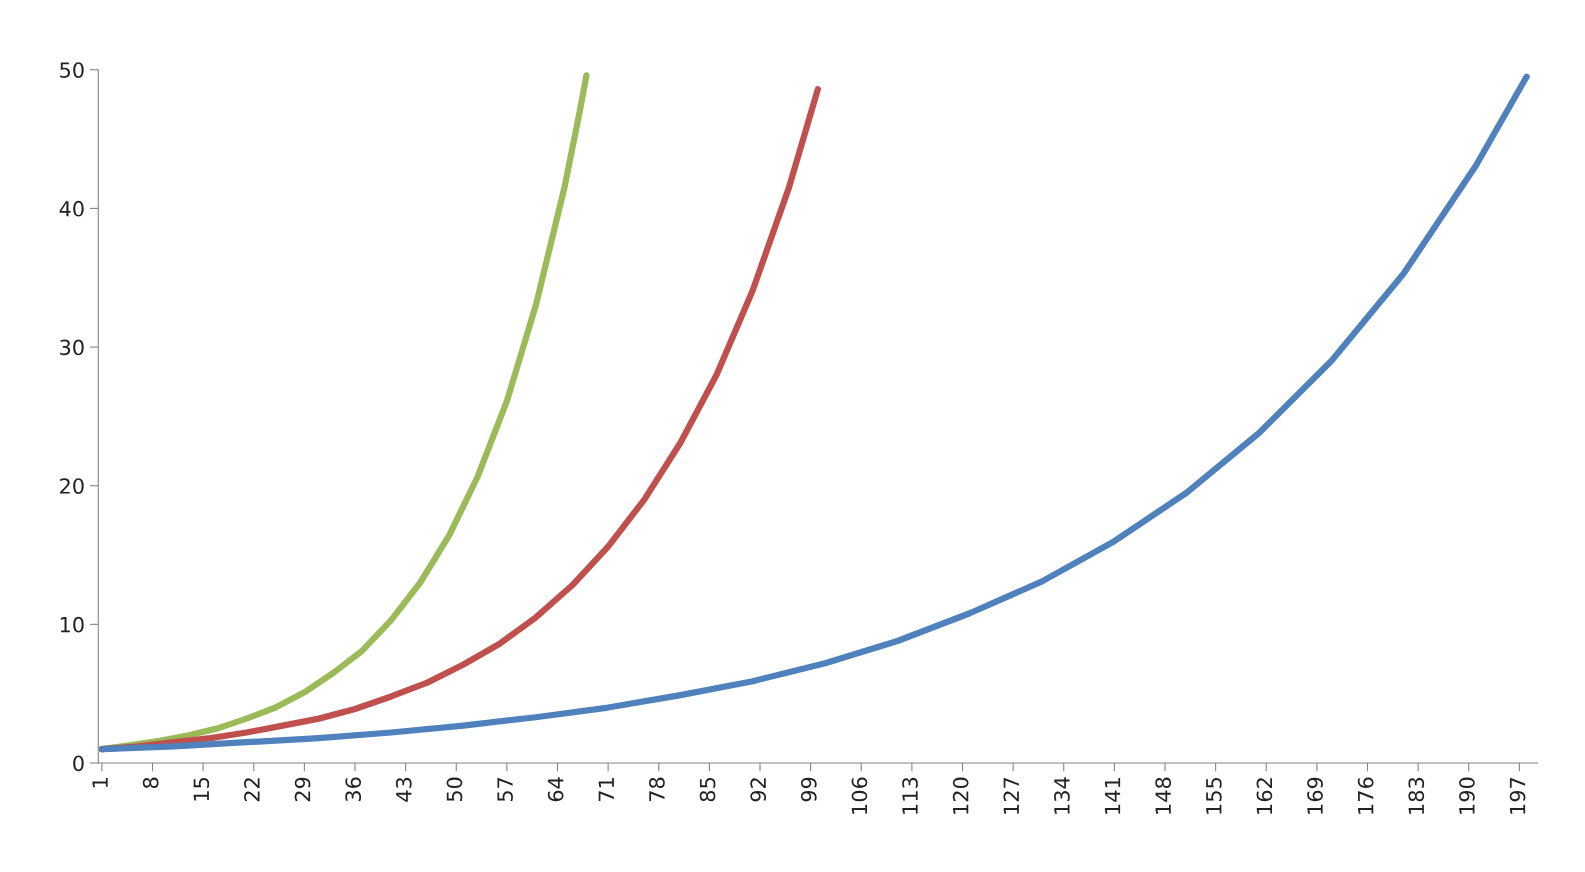 The height and width of the screenshot is (872, 1585). What do you see at coordinates (960, 795) in the screenshot?
I see `x-tick-label: 120` at bounding box center [960, 795].